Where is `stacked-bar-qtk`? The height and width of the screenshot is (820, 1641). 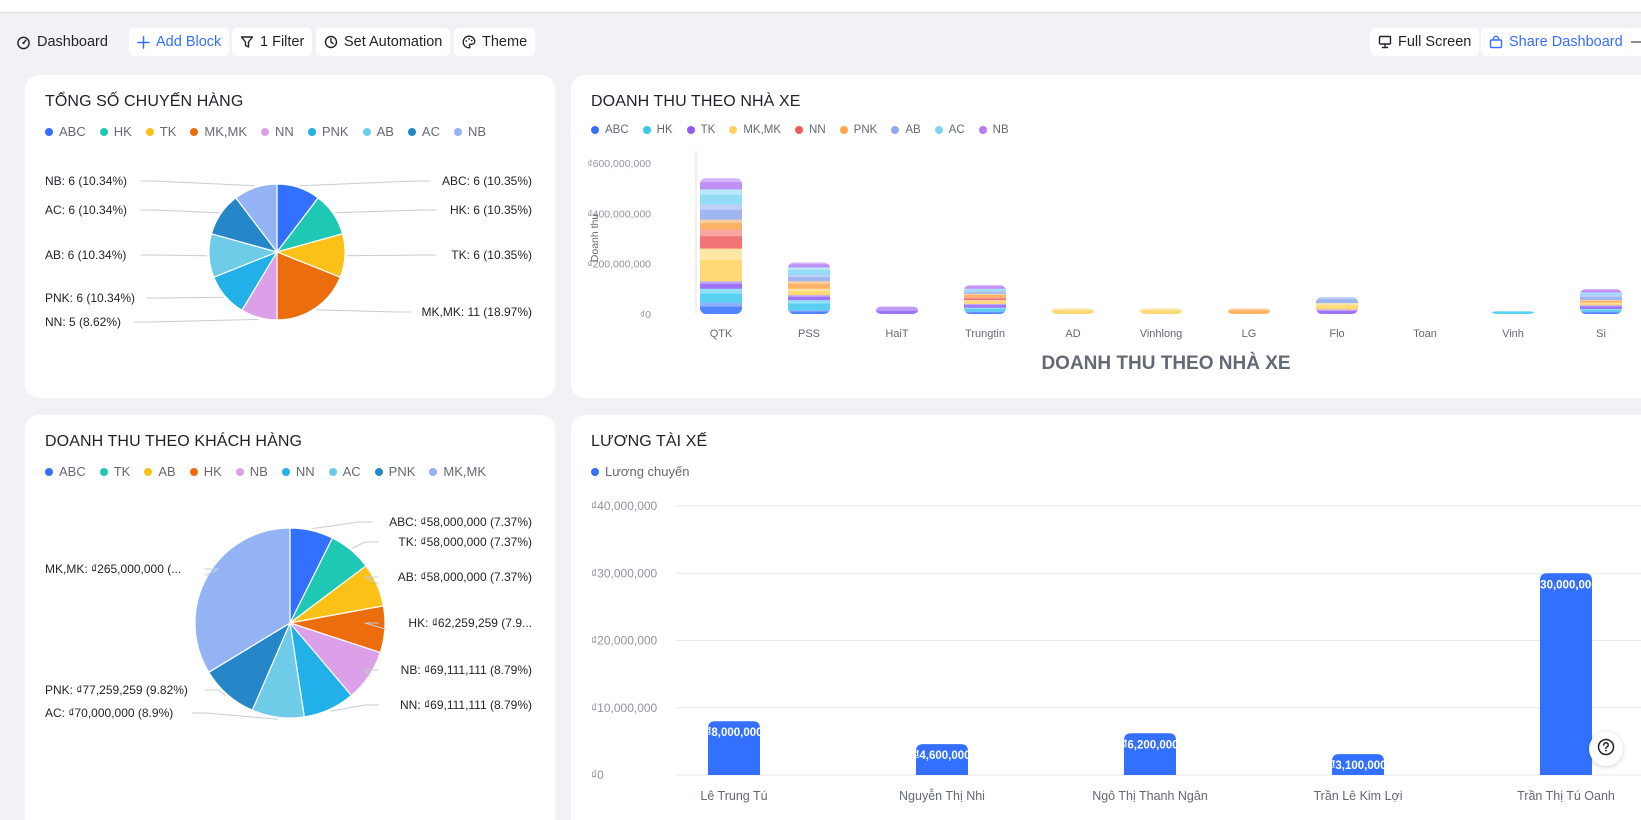
stacked-bar-qtk is located at coordinates (721, 246).